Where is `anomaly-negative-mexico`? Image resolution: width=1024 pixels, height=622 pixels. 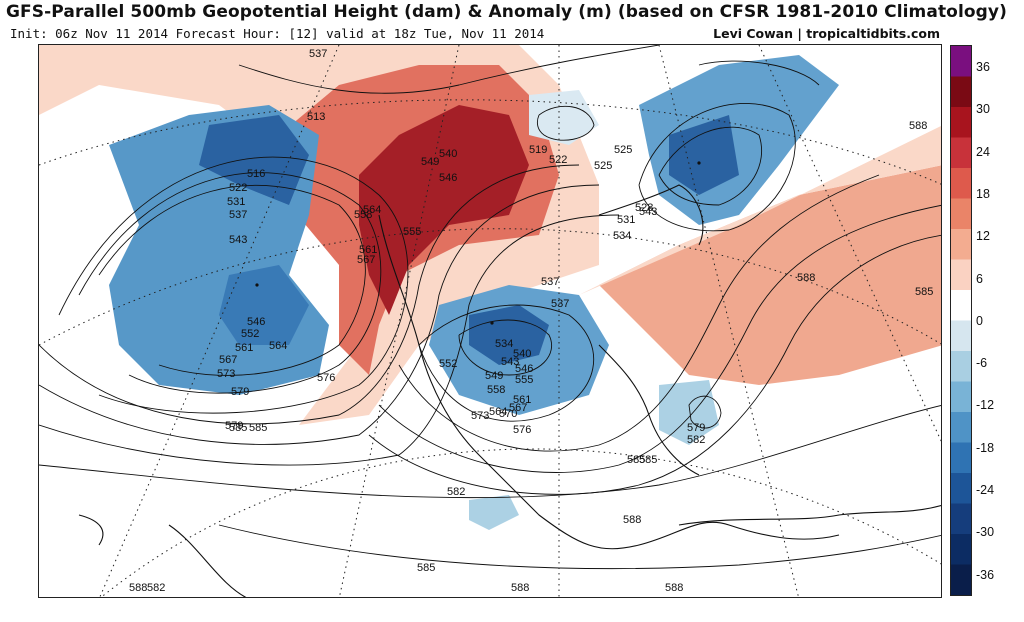 anomaly-negative-mexico is located at coordinates (494, 512).